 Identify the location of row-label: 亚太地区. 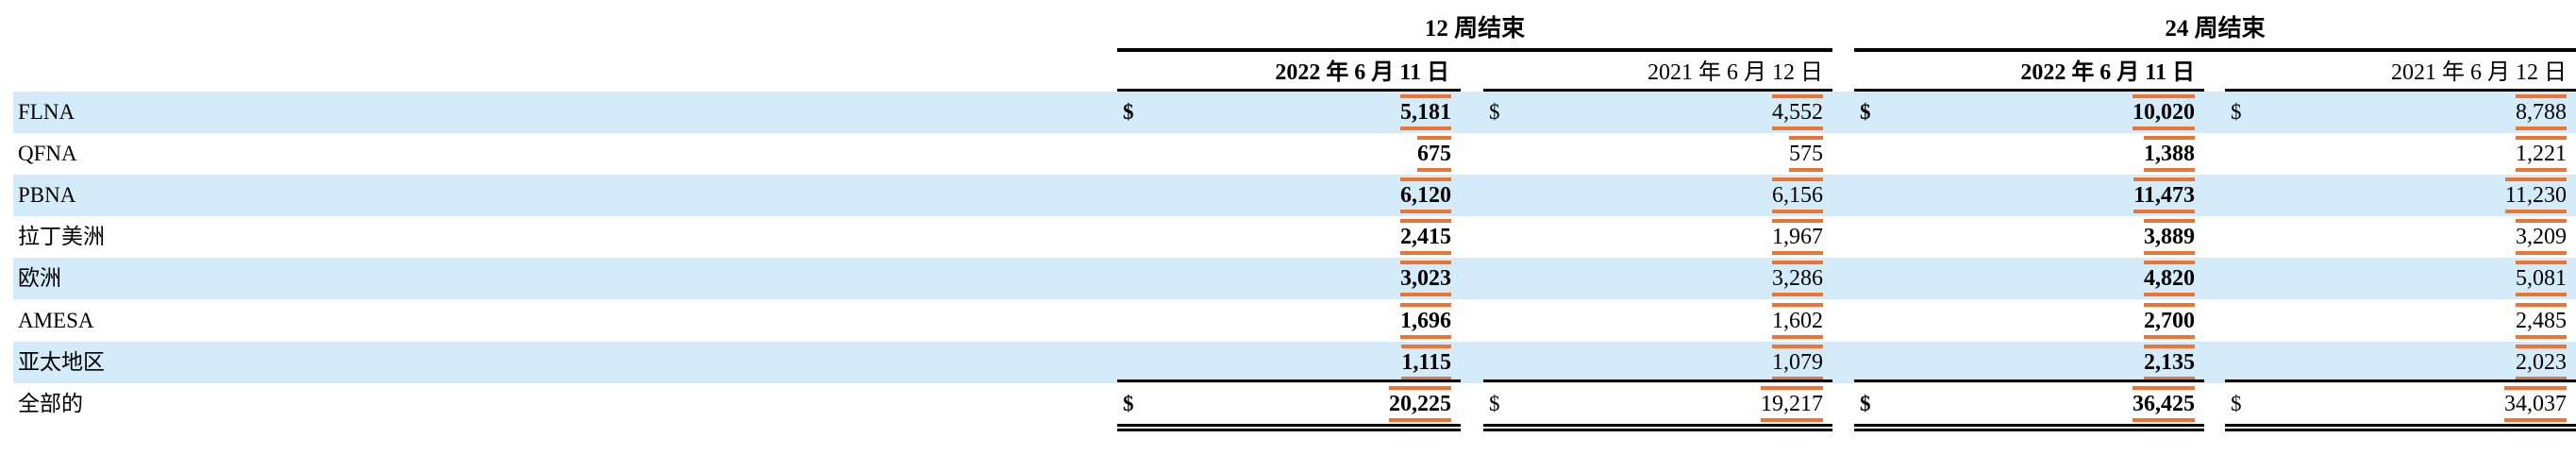
(61, 362).